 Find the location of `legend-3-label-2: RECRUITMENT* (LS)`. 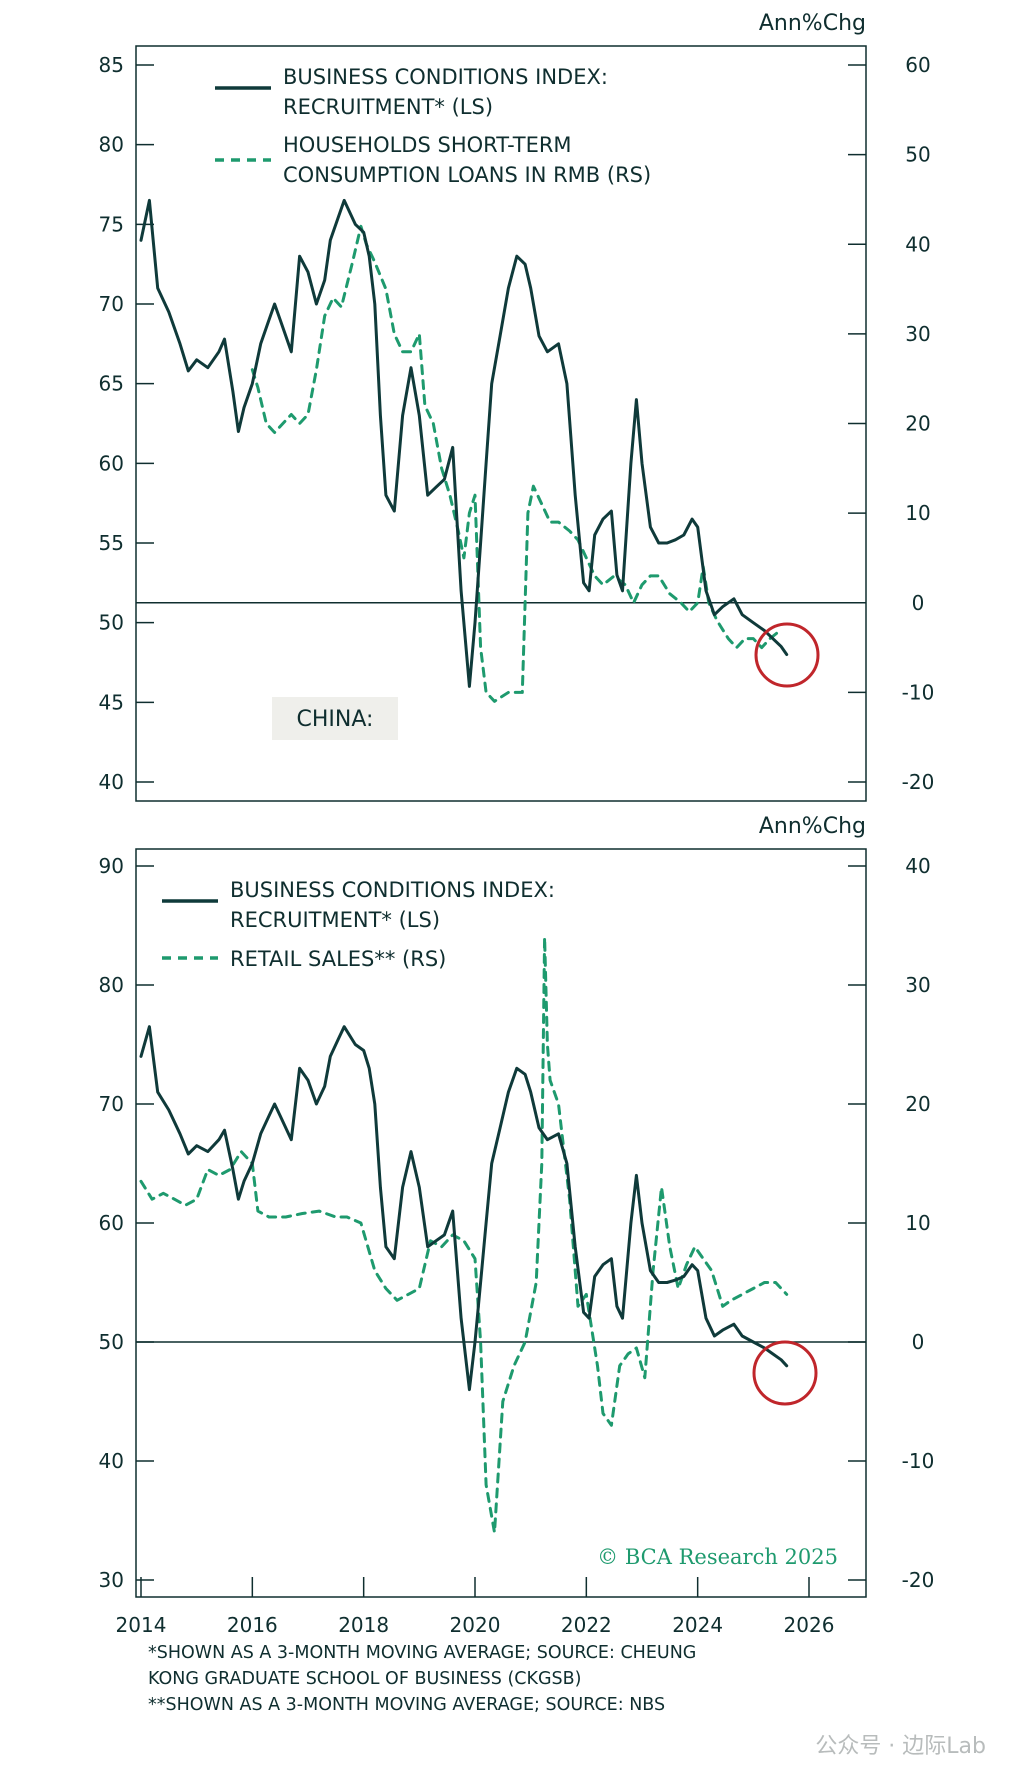

legend-3-label-2: RECRUITMENT* (LS) is located at coordinates (335, 920).